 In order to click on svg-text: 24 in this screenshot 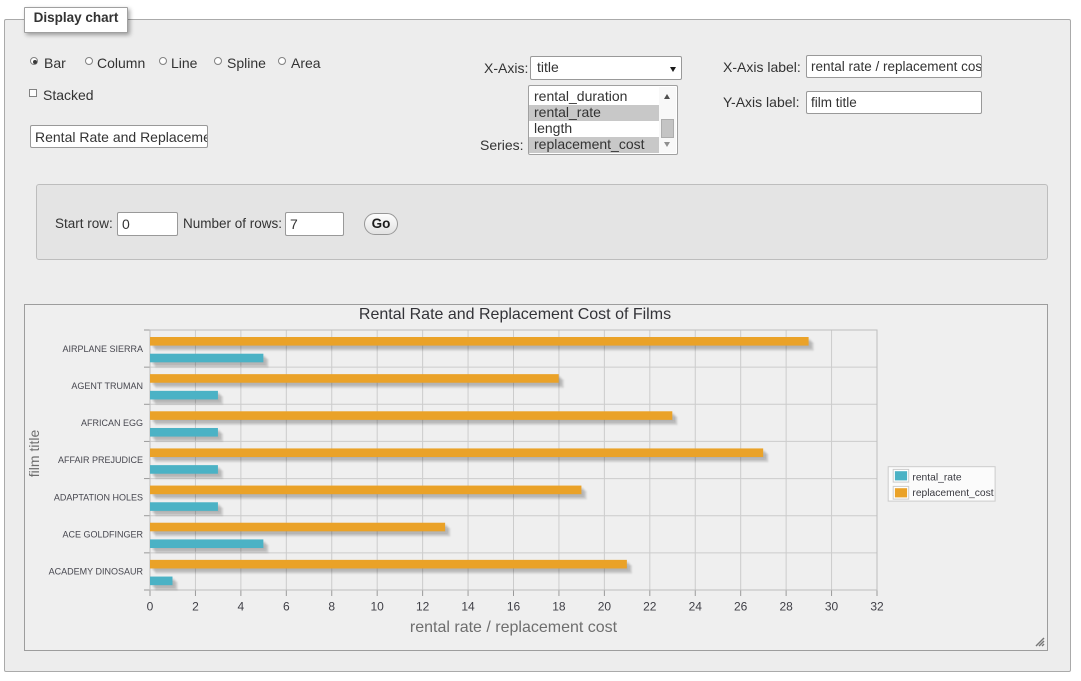, I will do `click(696, 606)`.